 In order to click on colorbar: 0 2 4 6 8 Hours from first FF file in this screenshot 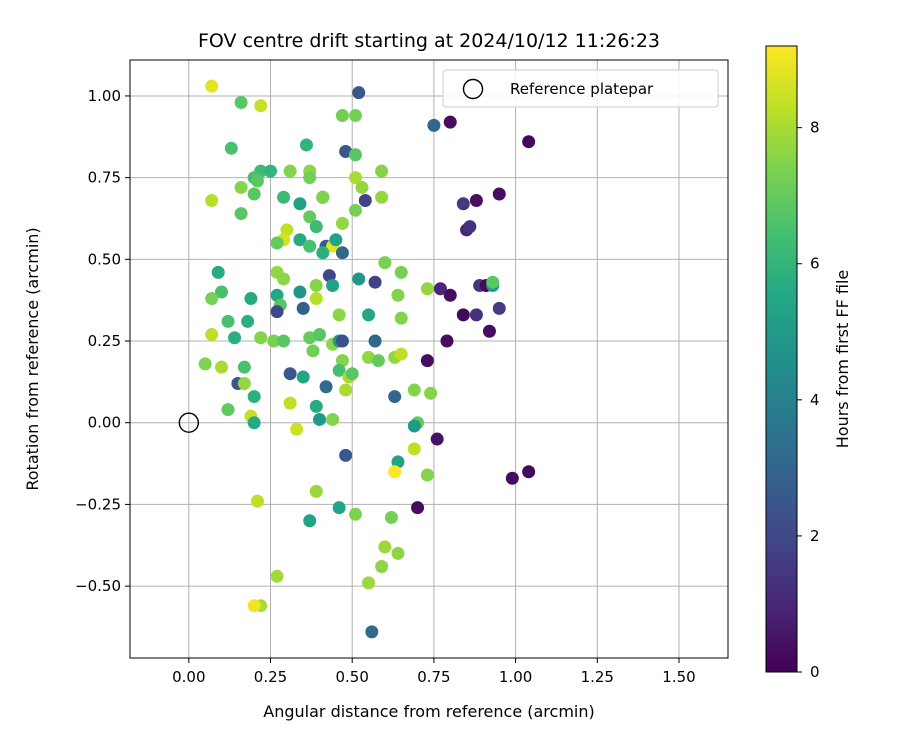, I will do `click(808, 363)`.